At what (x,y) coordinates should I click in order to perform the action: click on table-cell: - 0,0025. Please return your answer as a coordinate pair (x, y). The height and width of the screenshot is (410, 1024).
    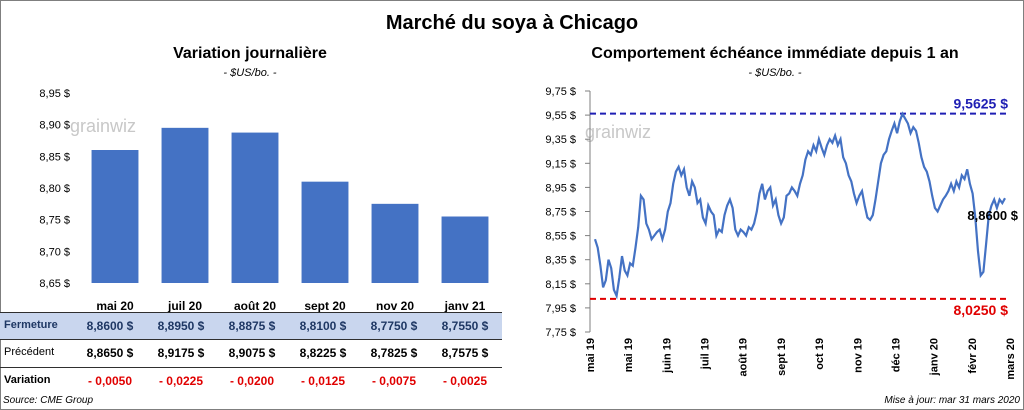
    Looking at the image, I should click on (465, 381).